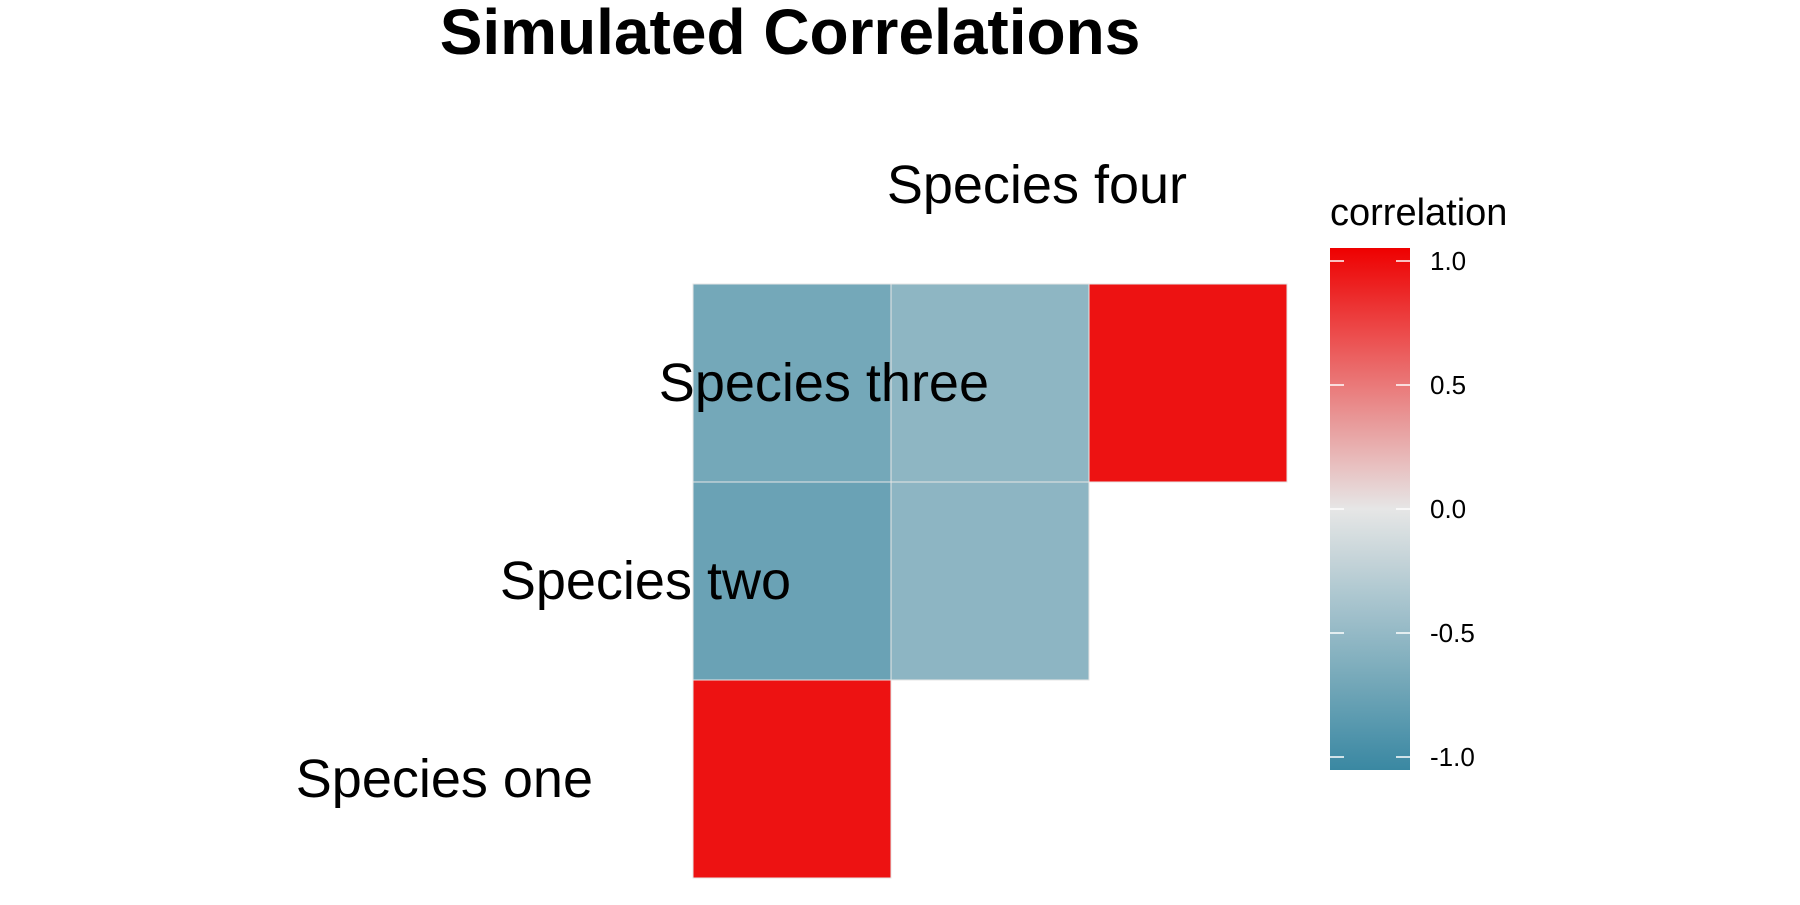 The height and width of the screenshot is (905, 1800). Describe the element at coordinates (444, 779) in the screenshot. I see `species-label: Species one` at that location.